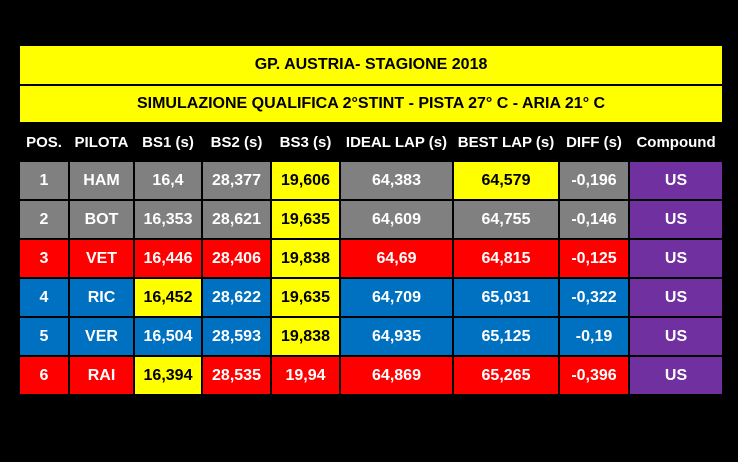 Image resolution: width=738 pixels, height=462 pixels. I want to click on cell: 1, so click(44, 180).